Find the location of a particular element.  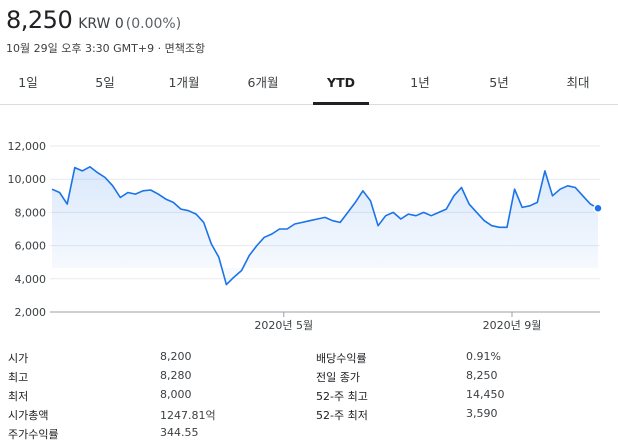

tab-ytd: YTD is located at coordinates (341, 85).